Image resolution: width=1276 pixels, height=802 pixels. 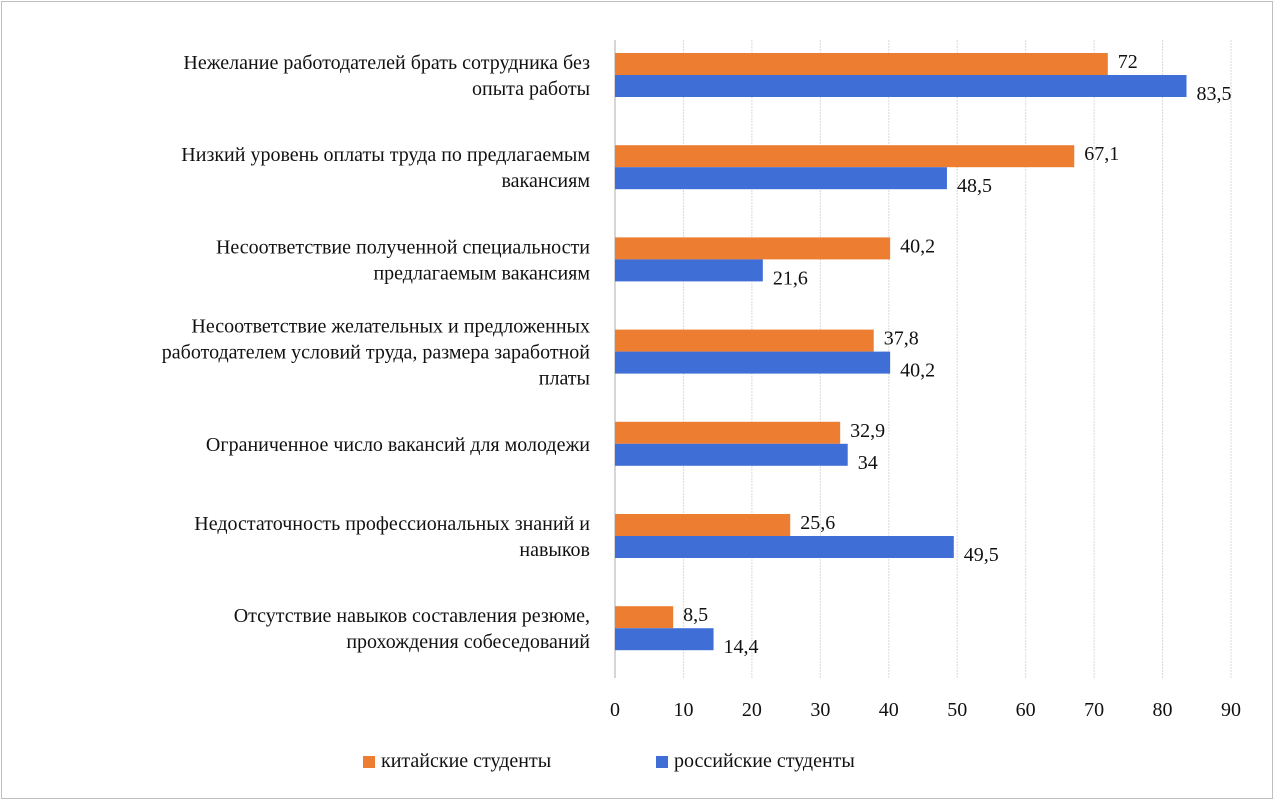 What do you see at coordinates (398, 445) in the screenshot?
I see `category-label: Ограниченное число вакансий для молодежи` at bounding box center [398, 445].